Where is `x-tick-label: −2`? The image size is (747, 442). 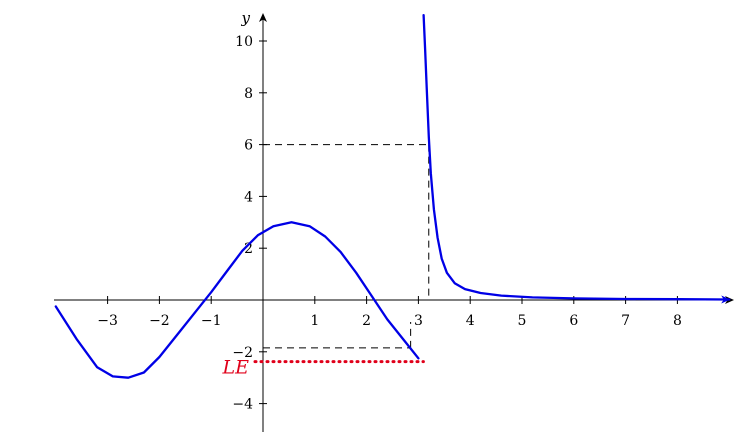
x-tick-label: −2 is located at coordinates (159, 321).